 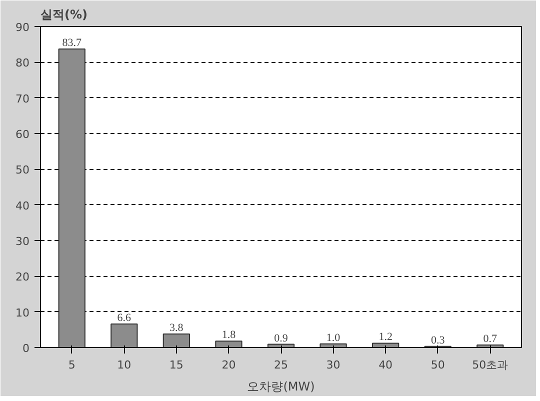 What do you see at coordinates (490, 365) in the screenshot?
I see `x-tick-label: 50초과` at bounding box center [490, 365].